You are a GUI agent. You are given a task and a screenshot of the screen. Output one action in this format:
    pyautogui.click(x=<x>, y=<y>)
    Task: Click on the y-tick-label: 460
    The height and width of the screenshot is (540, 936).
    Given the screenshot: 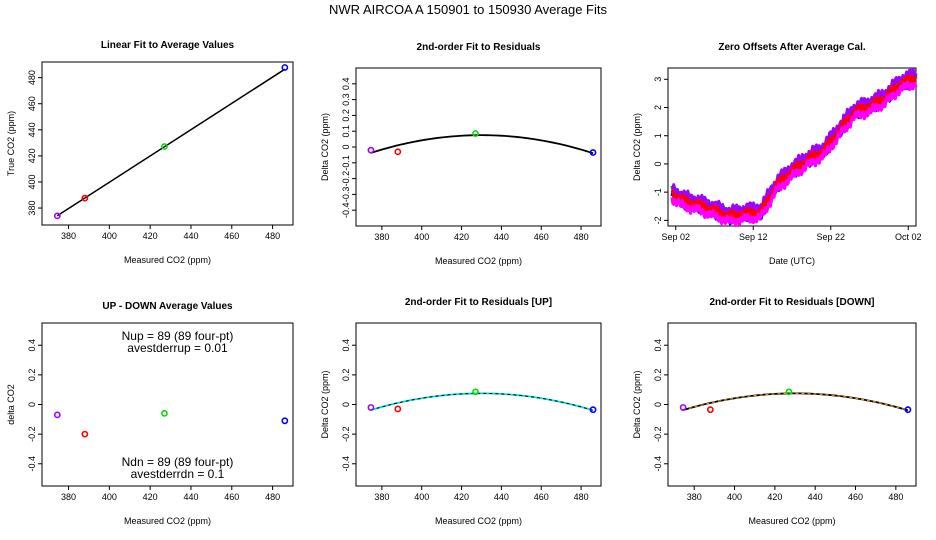 What is the action you would take?
    pyautogui.click(x=32, y=103)
    